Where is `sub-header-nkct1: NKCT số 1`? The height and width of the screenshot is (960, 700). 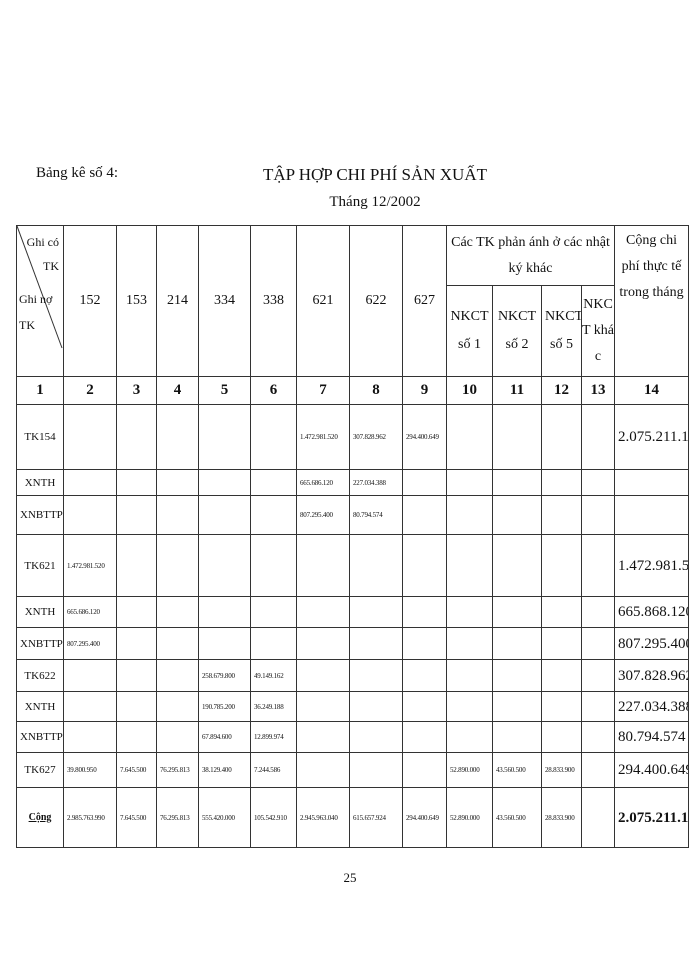
sub-header-nkct1: NKCT số 1 is located at coordinates (469, 331).